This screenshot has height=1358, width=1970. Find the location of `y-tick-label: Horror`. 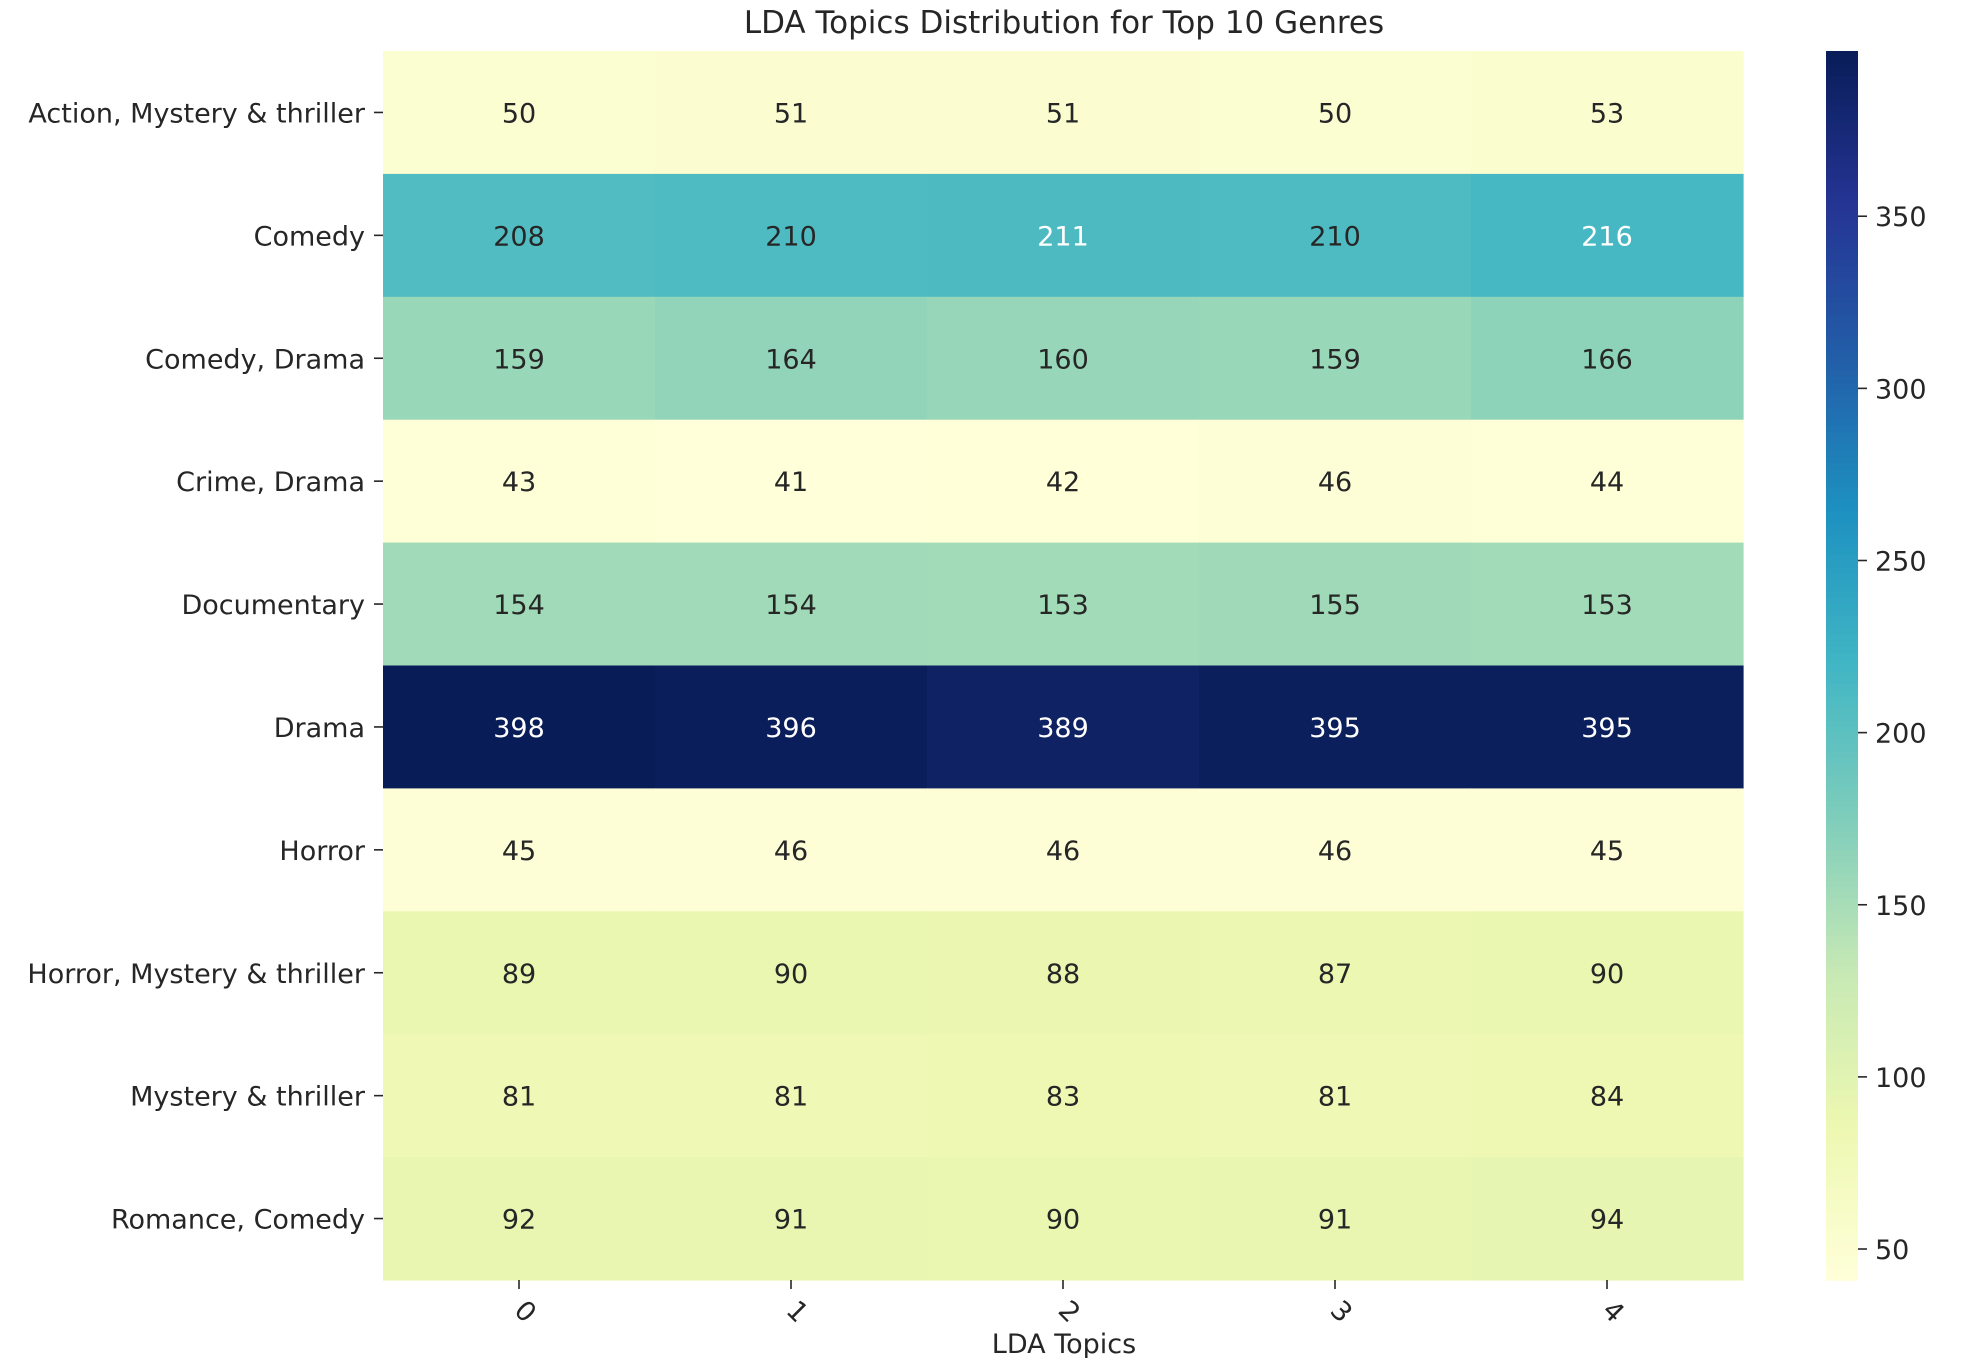

y-tick-label: Horror is located at coordinates (322, 851).